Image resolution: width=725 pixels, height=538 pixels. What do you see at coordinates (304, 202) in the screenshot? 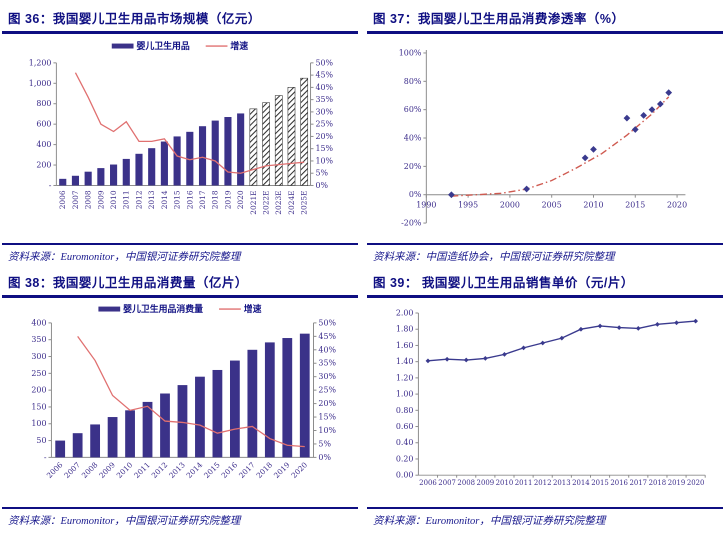
I see `svg-text: 2025E` at bounding box center [304, 202].